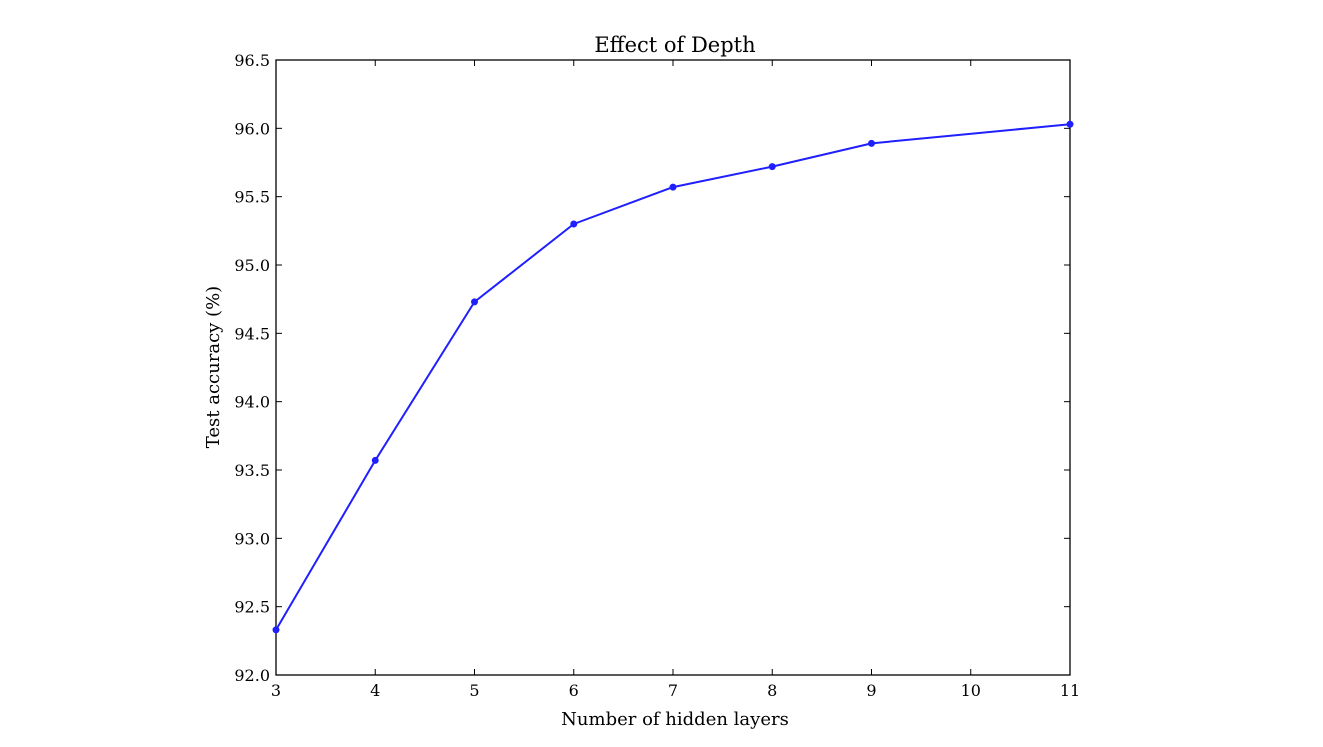 The image size is (1323, 747). Describe the element at coordinates (675, 719) in the screenshot. I see `x-axis-title: Number of hidden layers` at that location.